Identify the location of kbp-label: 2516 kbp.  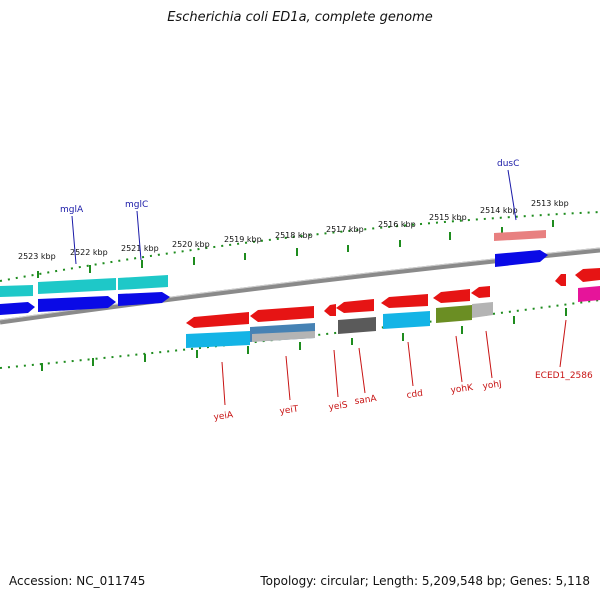
(397, 224).